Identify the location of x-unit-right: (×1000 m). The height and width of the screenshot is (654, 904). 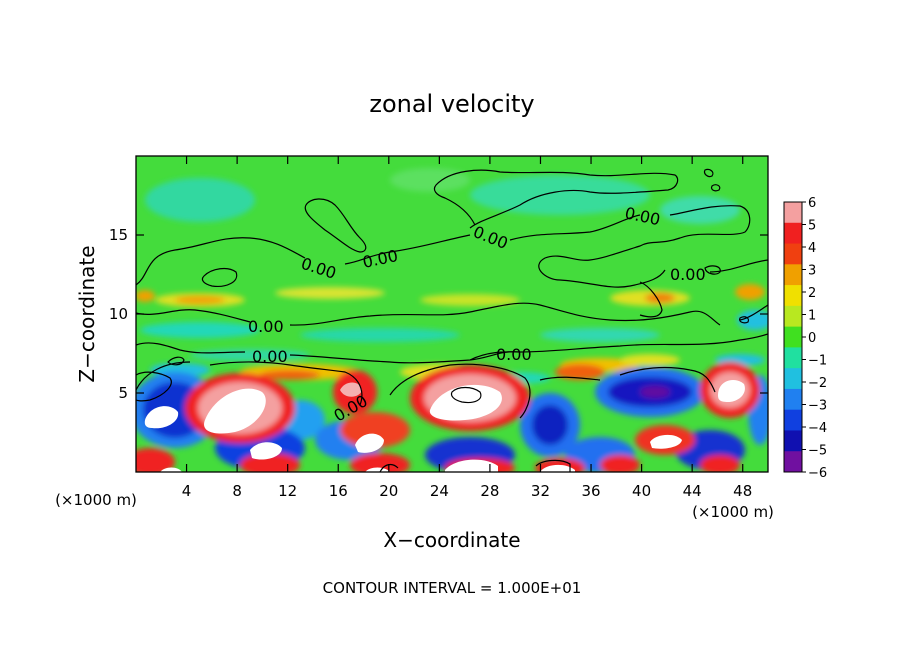
(733, 512).